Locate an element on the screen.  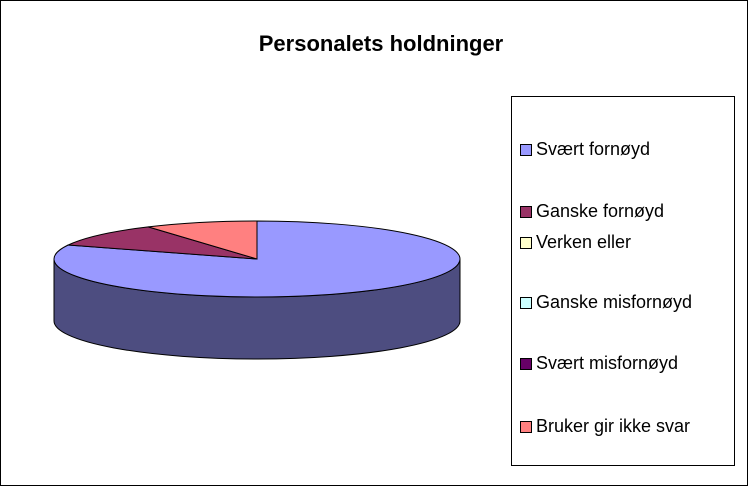
chart-title: Personalets holdninger is located at coordinates (381, 43).